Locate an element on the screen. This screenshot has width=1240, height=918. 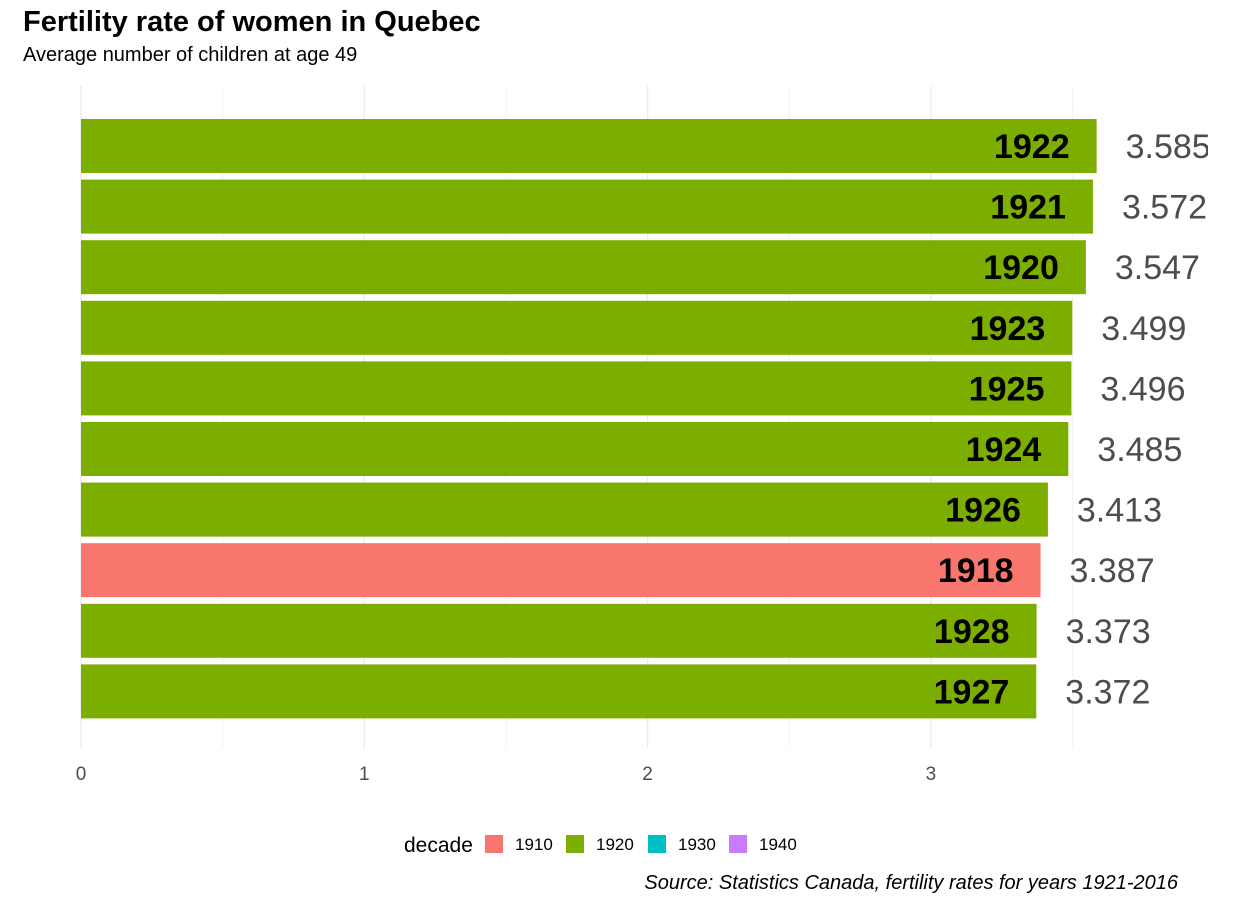
bar-value-label: 3.572 is located at coordinates (1164, 208).